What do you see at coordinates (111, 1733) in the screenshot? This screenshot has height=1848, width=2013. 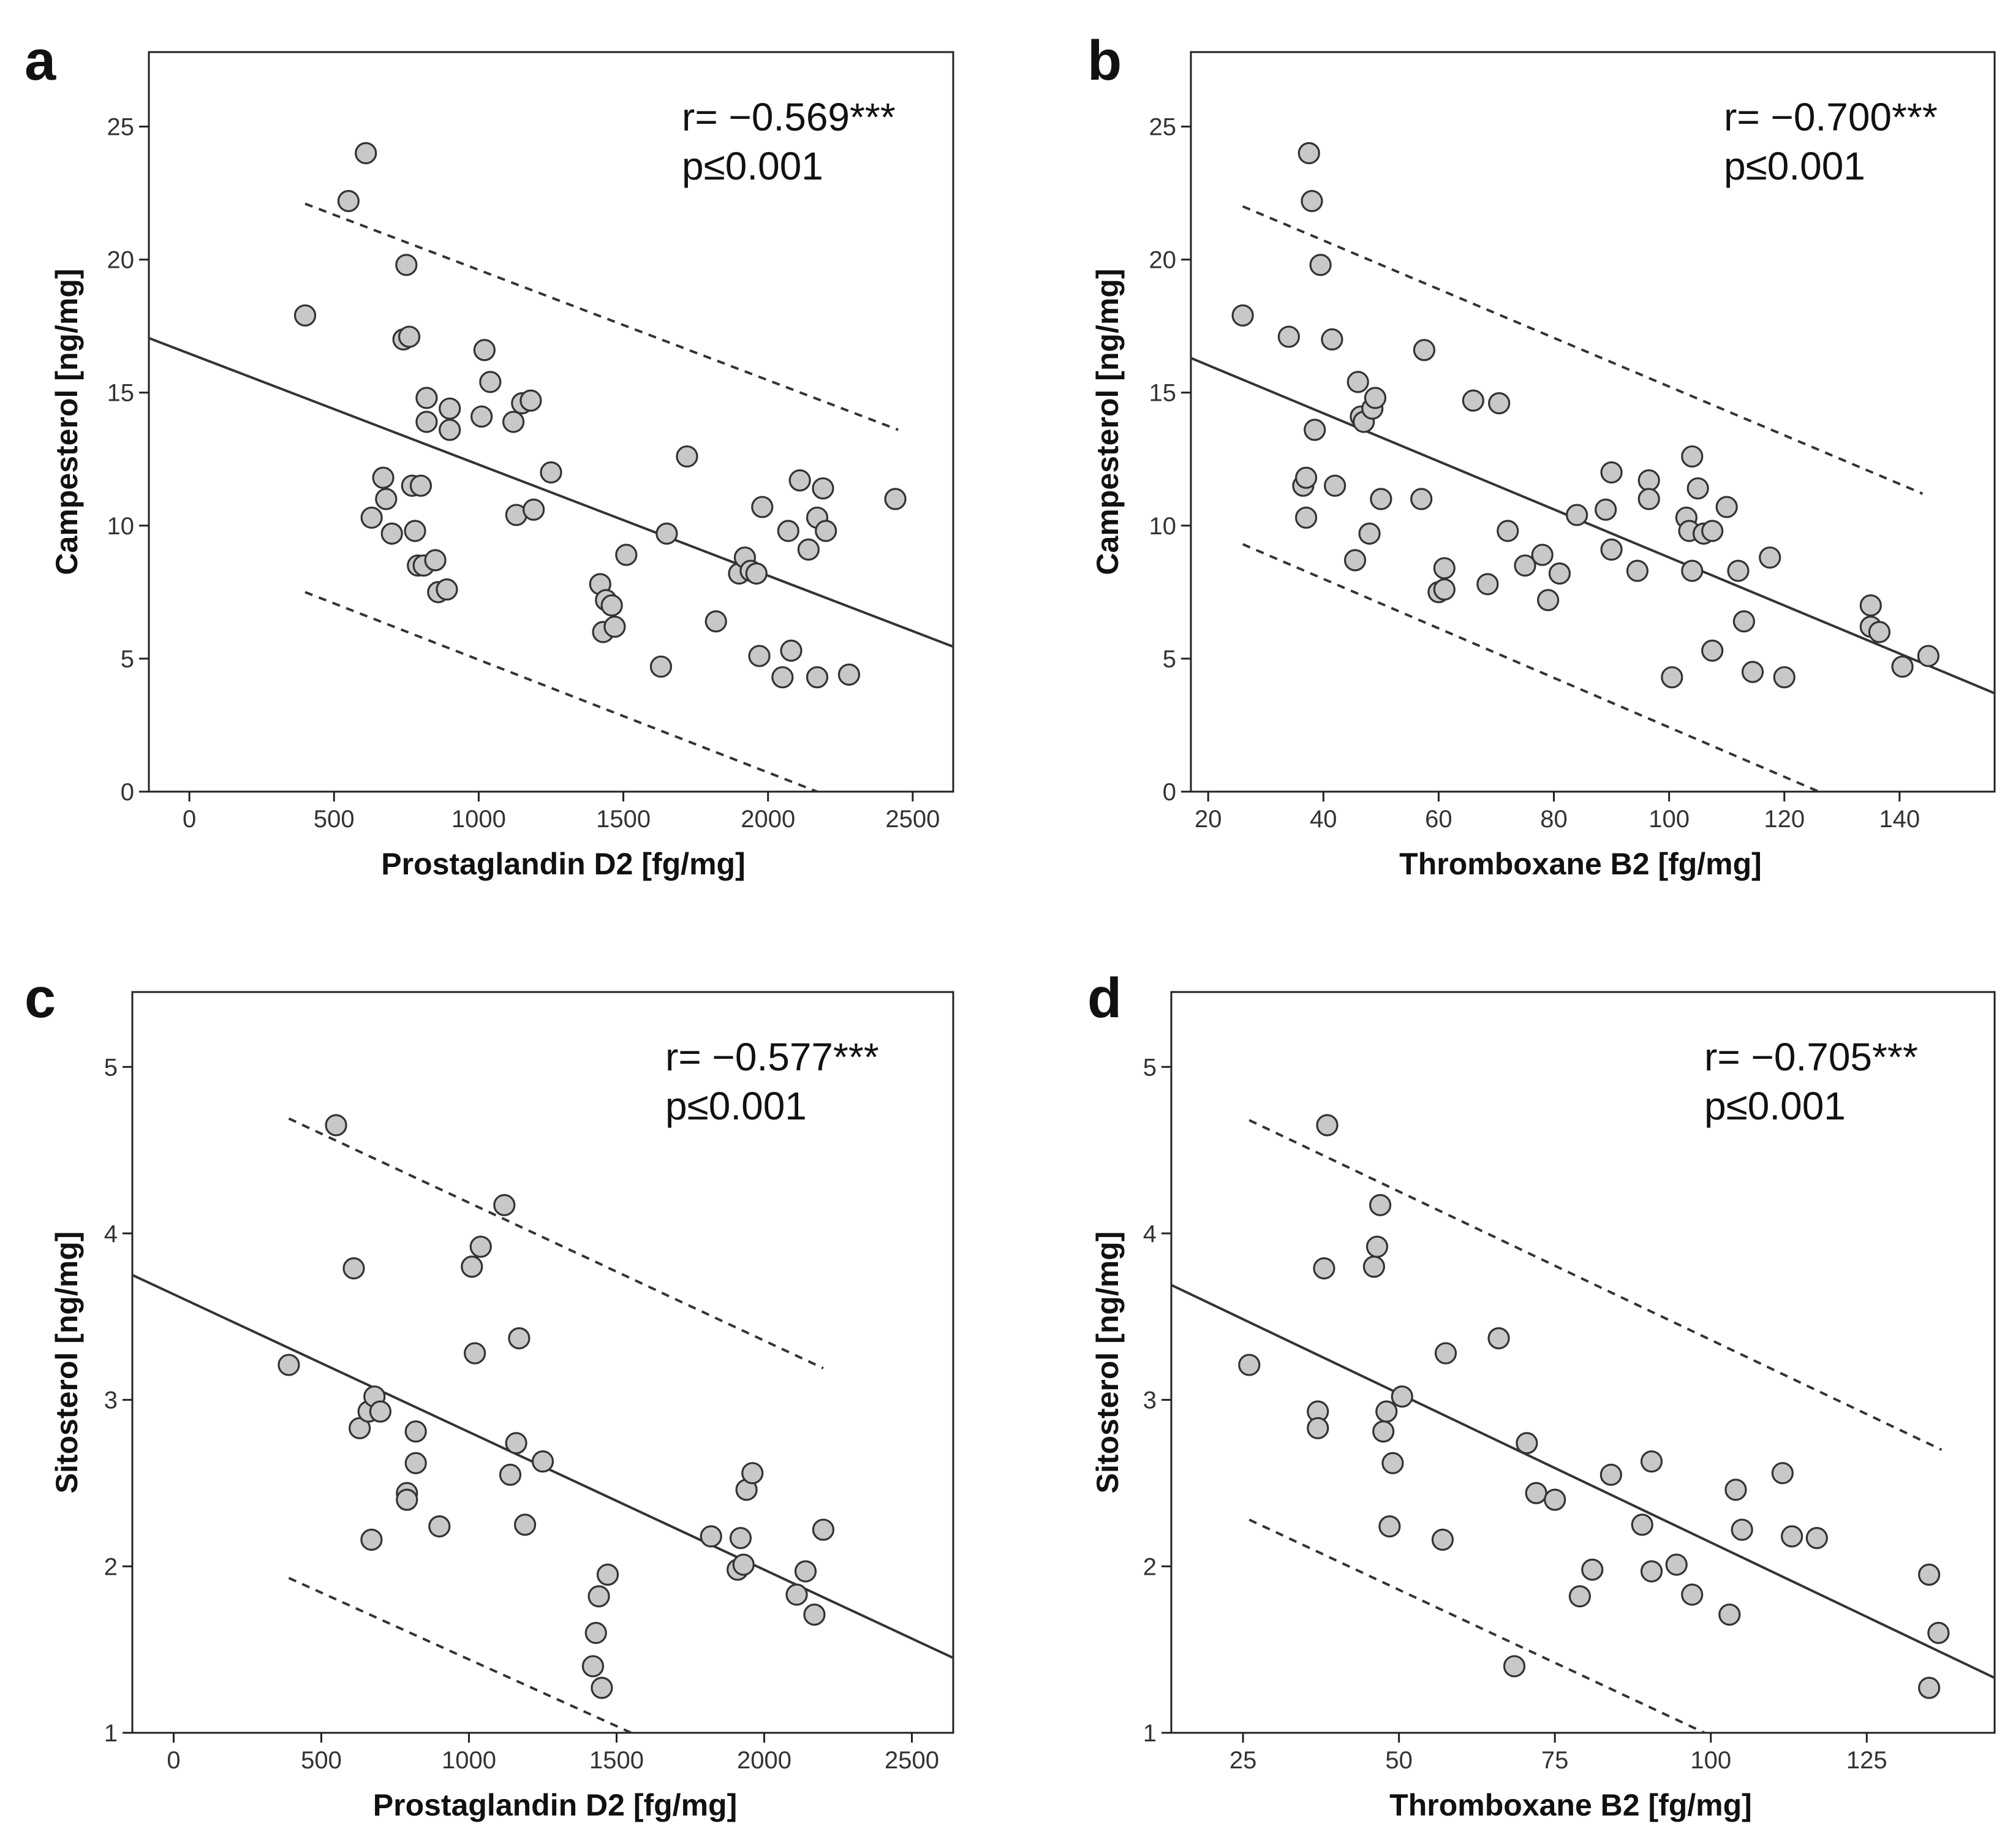 I see `y-tick-label: 1` at bounding box center [111, 1733].